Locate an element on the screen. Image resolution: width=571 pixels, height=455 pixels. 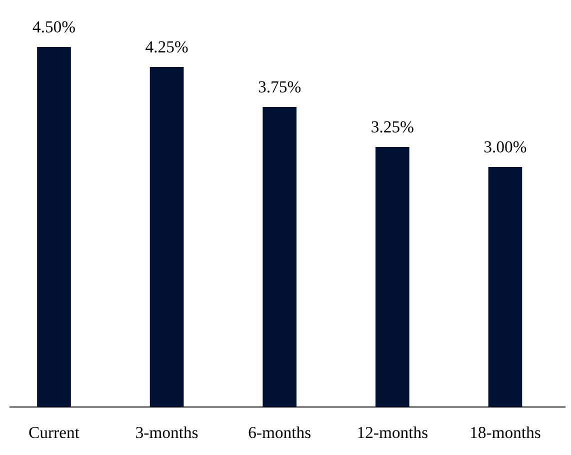
data-label: 4.25% is located at coordinates (167, 47).